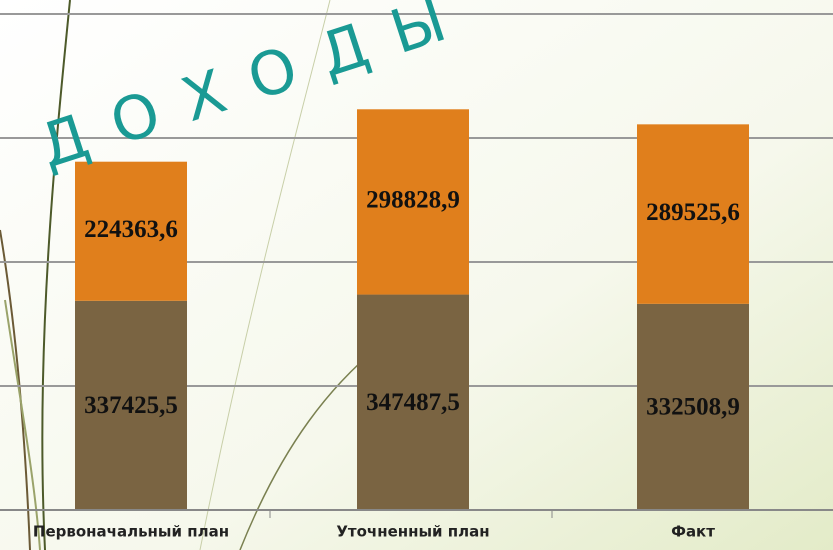  I want to click on value-label: 332508,9, so click(693, 407).